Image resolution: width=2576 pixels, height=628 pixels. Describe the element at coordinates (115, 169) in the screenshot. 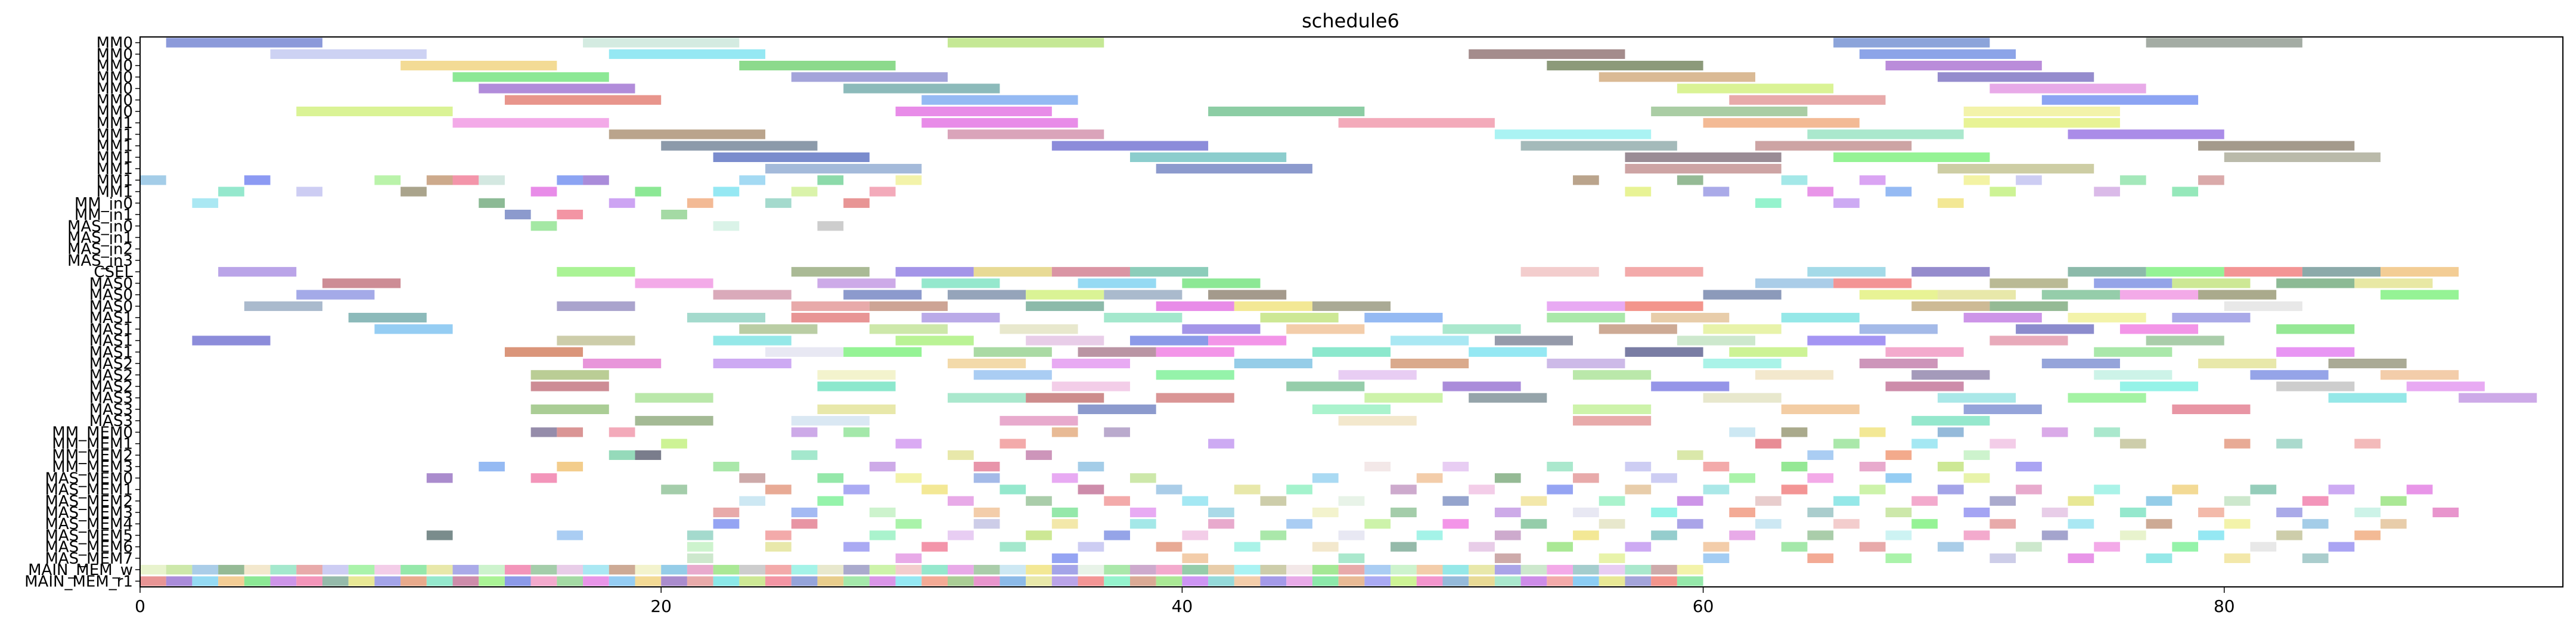

I see `y-tick-label: MM1` at that location.